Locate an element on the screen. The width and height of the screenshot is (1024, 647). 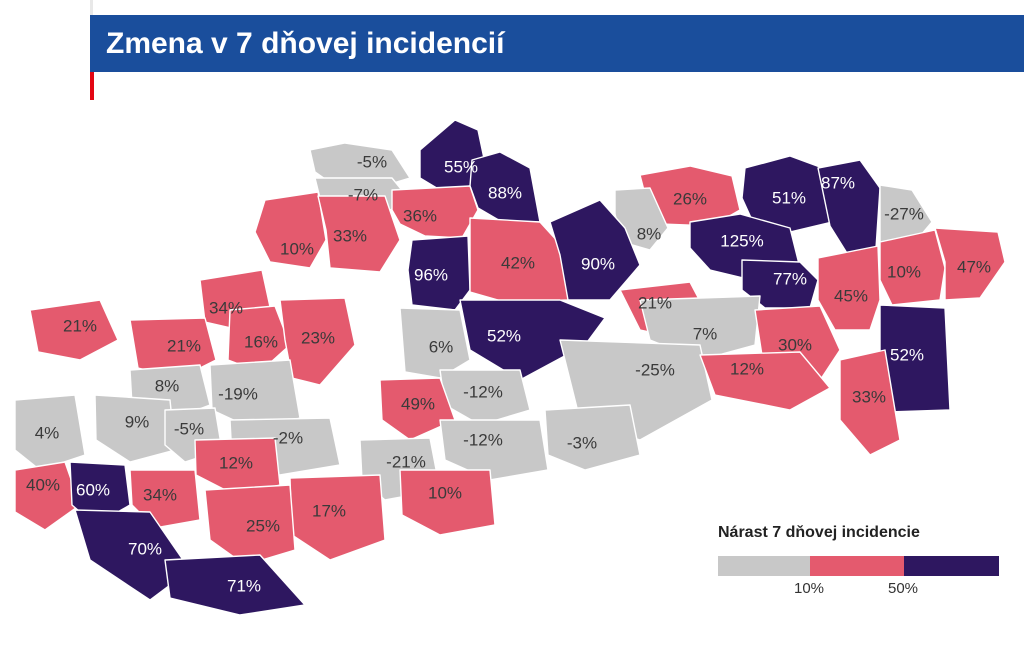
district-value-label: 17% is located at coordinates (329, 510).